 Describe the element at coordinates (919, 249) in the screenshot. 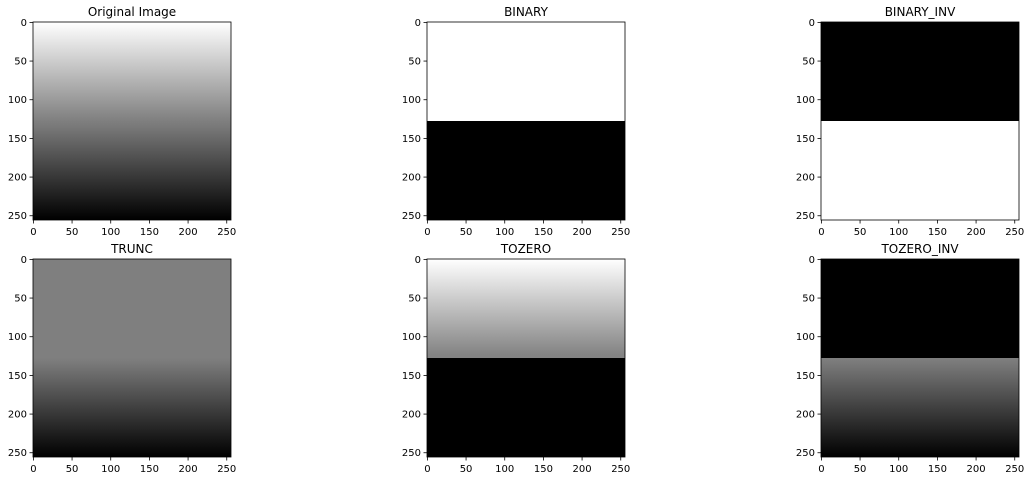

I see `panel-title: TOZERO_INV` at that location.